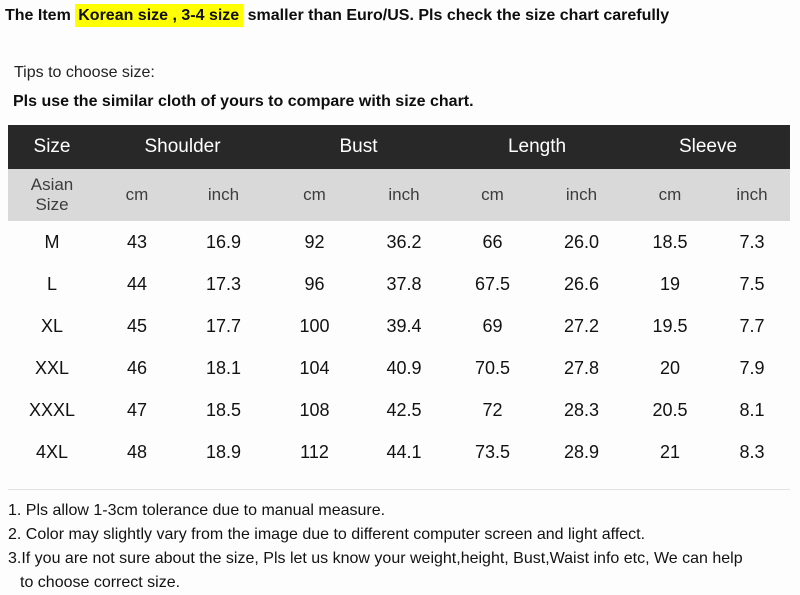 The height and width of the screenshot is (595, 800). I want to click on value-cell: 44.1, so click(404, 452).